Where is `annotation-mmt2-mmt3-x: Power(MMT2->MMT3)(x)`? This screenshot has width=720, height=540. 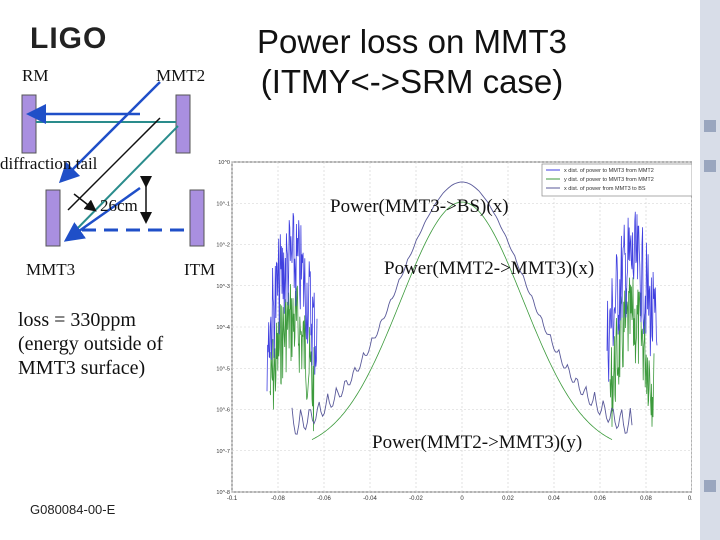
annotation-mmt2-mmt3-x: Power(MMT2->MMT3)(x) is located at coordinates (489, 268).